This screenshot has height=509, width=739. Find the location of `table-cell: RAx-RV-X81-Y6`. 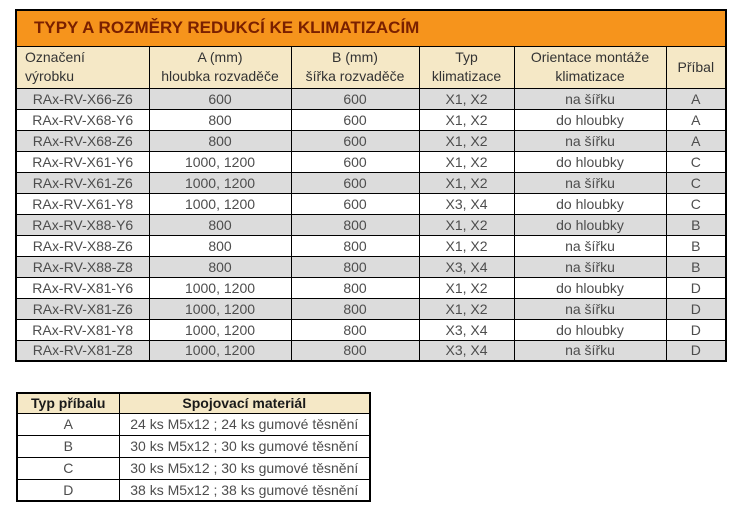

table-cell: RAx-RV-X81-Y6 is located at coordinates (82, 287).